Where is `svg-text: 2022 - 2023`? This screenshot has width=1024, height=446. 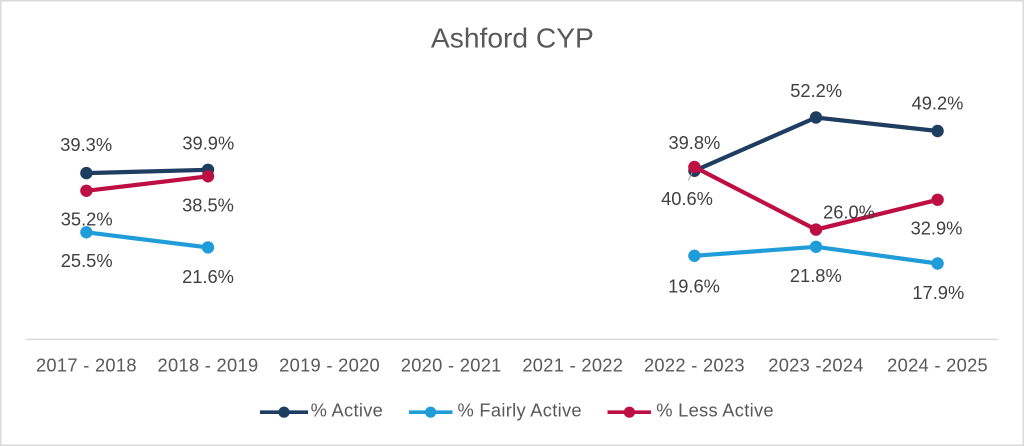
svg-text: 2022 - 2023 is located at coordinates (694, 365).